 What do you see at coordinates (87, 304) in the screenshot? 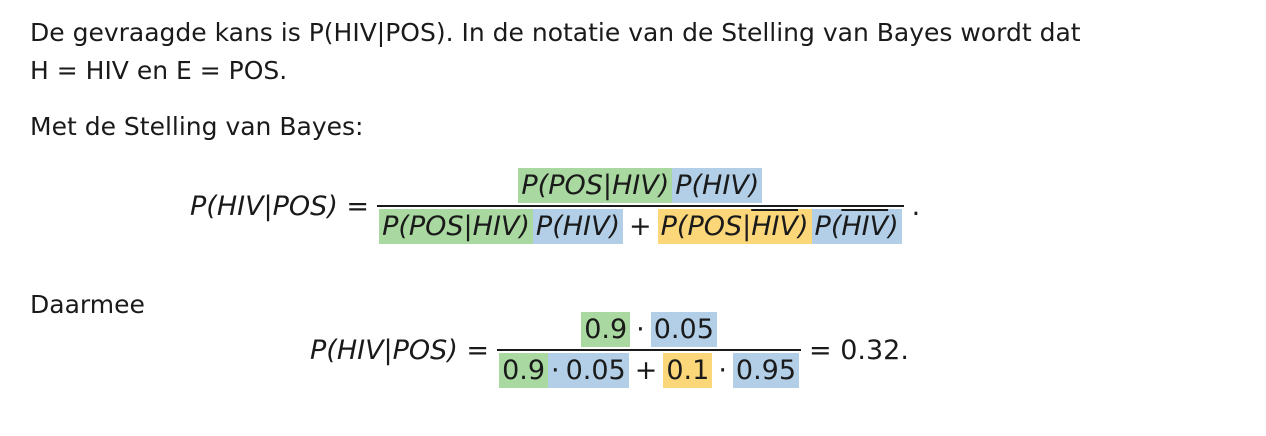
I see `daarmee-label: Daarmee` at bounding box center [87, 304].